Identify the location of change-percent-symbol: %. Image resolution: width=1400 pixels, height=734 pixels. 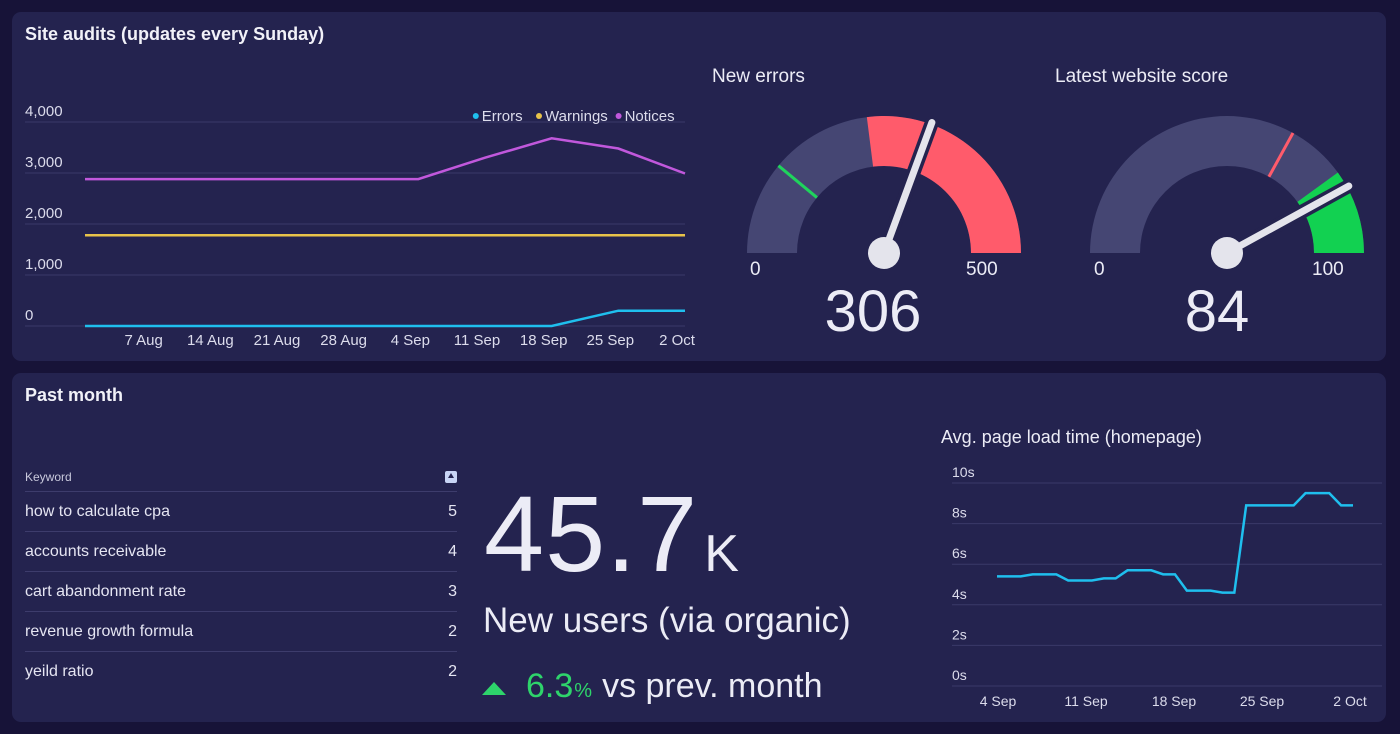
(583, 691).